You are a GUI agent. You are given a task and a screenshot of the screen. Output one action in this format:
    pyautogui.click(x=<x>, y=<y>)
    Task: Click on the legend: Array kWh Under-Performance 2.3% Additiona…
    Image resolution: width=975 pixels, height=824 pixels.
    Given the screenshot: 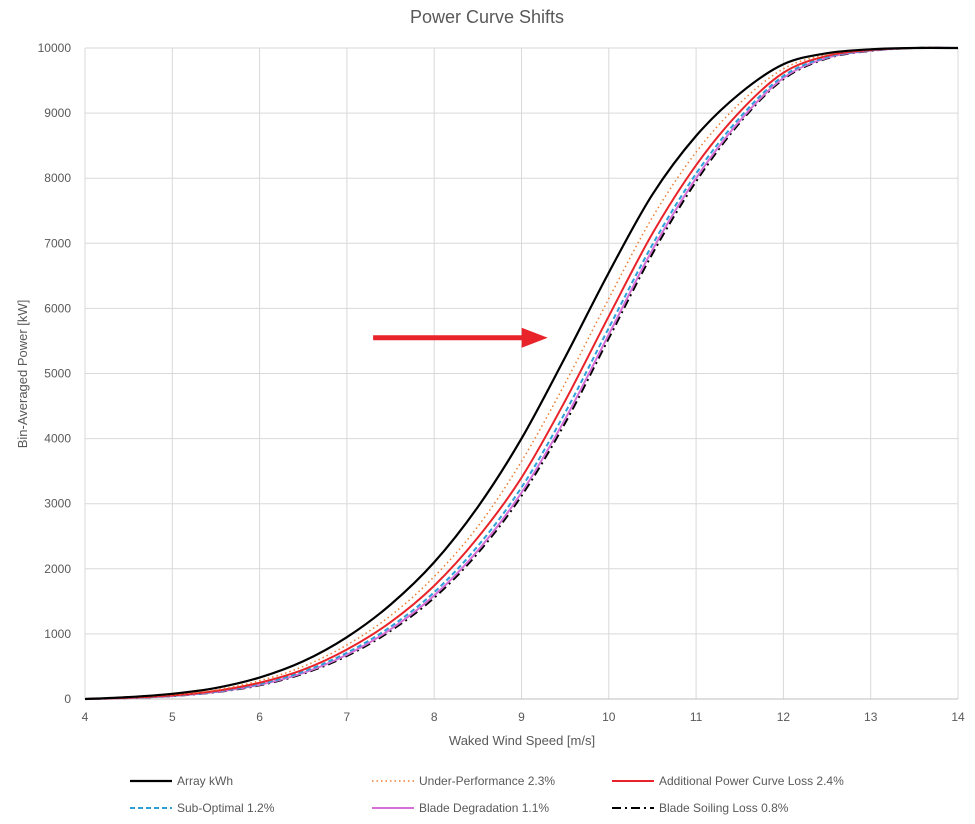 What is the action you would take?
    pyautogui.click(x=487, y=794)
    